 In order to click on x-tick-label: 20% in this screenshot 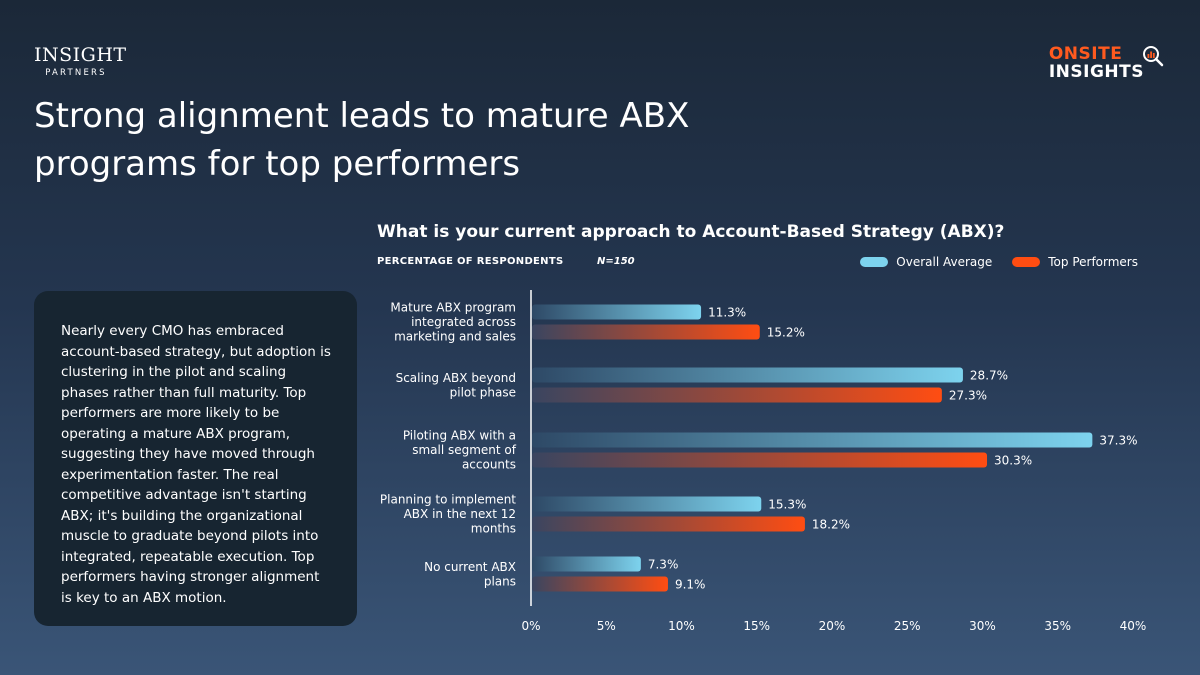, I will do `click(832, 626)`.